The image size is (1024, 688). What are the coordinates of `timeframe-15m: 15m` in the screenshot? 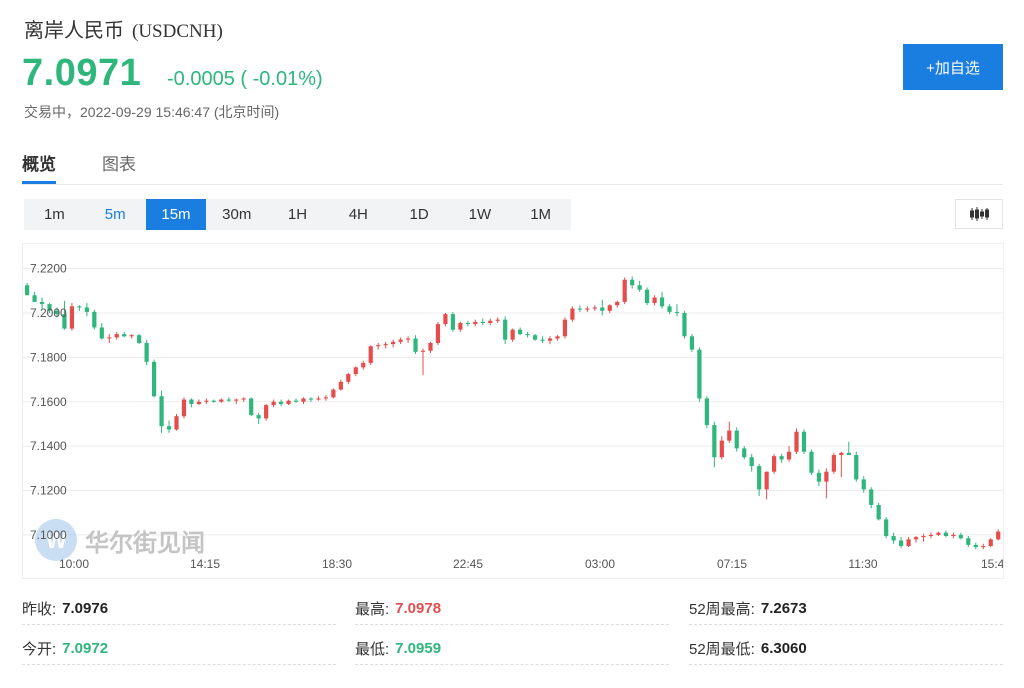 It's located at (176, 214).